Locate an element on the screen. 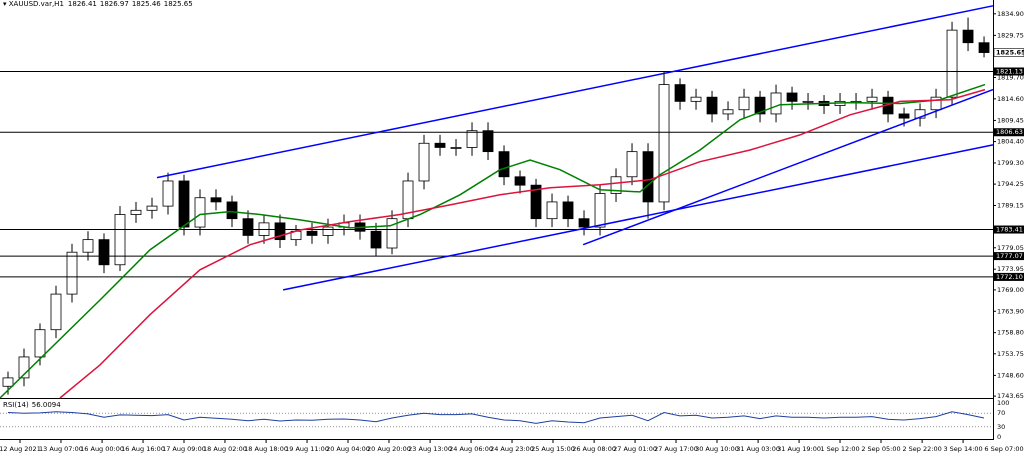 The image size is (1024, 454). rsi-tick-label: 0 is located at coordinates (999, 437).